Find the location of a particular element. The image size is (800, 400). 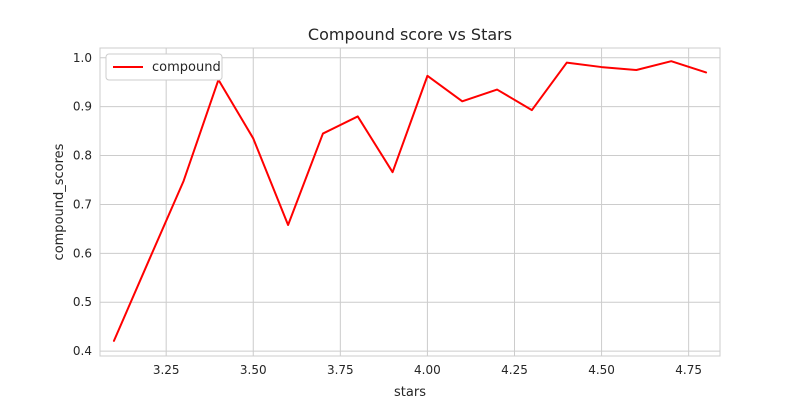

y-tick-labels: 0.4 0.5 0.6 0.7 0.8 0.9 1.0 is located at coordinates (82, 204).